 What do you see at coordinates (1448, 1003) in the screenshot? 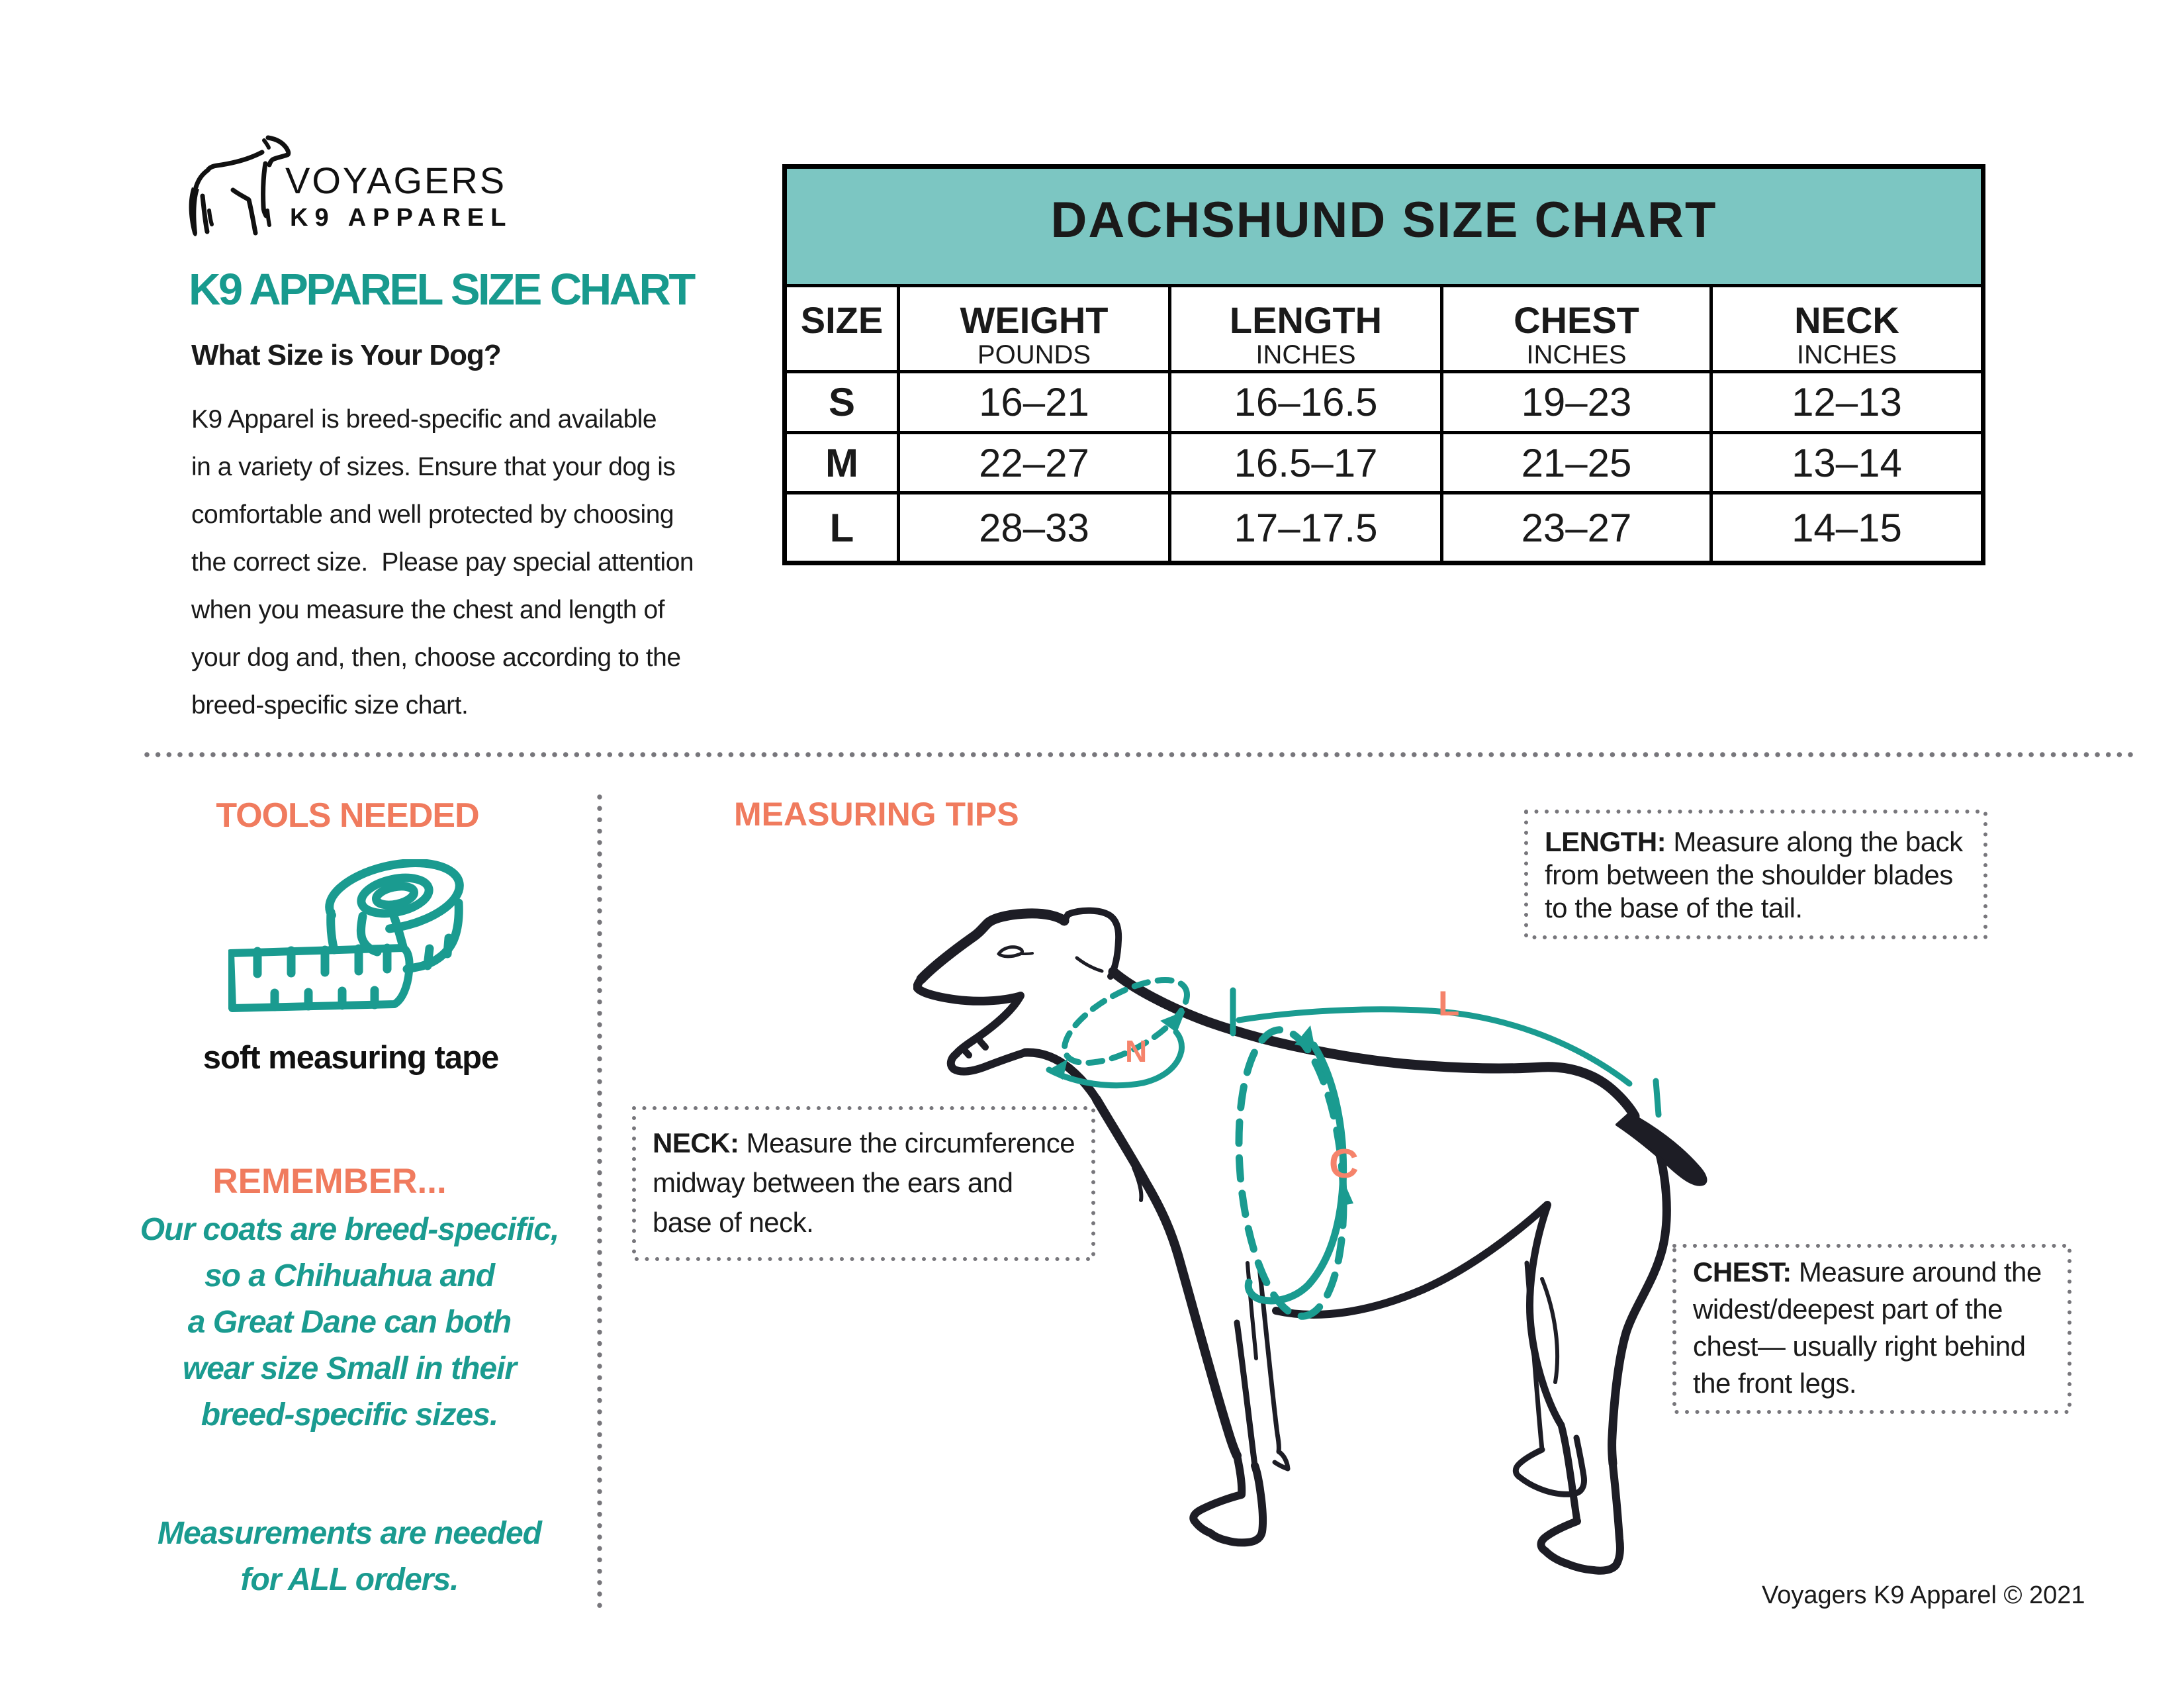
I see `svg-text: L` at bounding box center [1448, 1003].